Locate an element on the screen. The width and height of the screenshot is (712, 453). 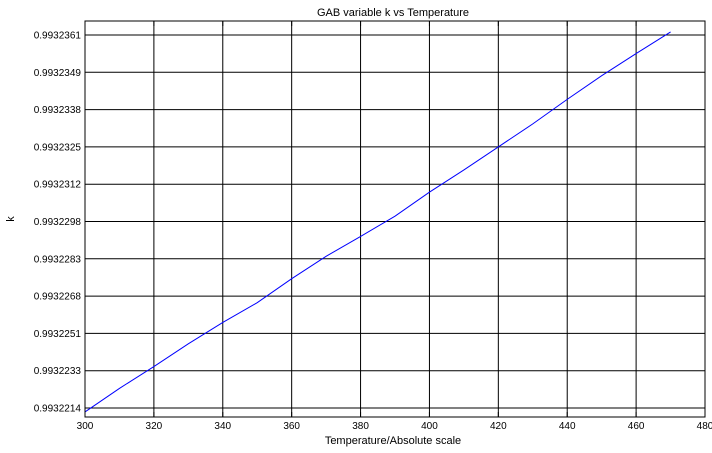
x-tick-label: 360 is located at coordinates (291, 426).